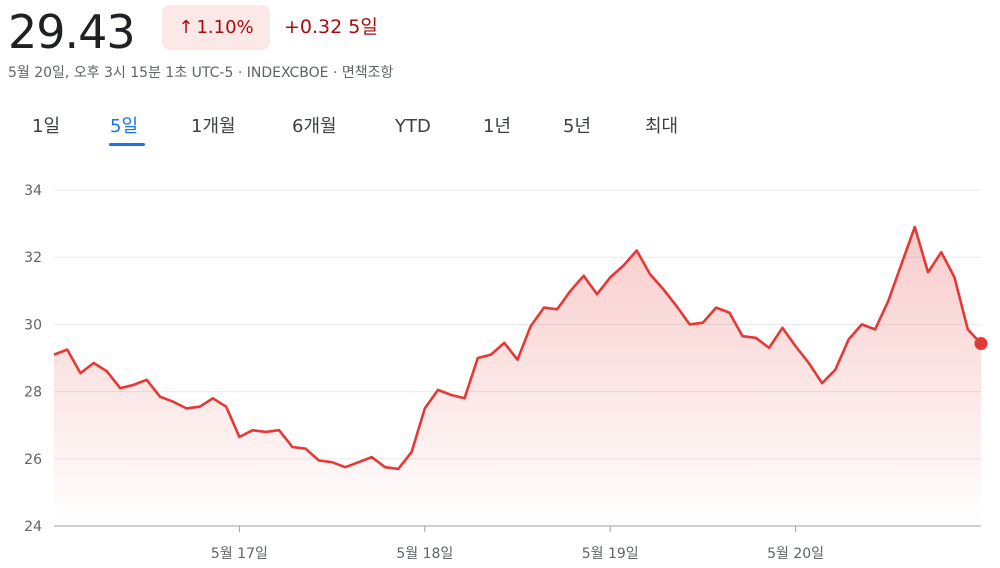  I want to click on tab-6m: 6개월, so click(314, 126).